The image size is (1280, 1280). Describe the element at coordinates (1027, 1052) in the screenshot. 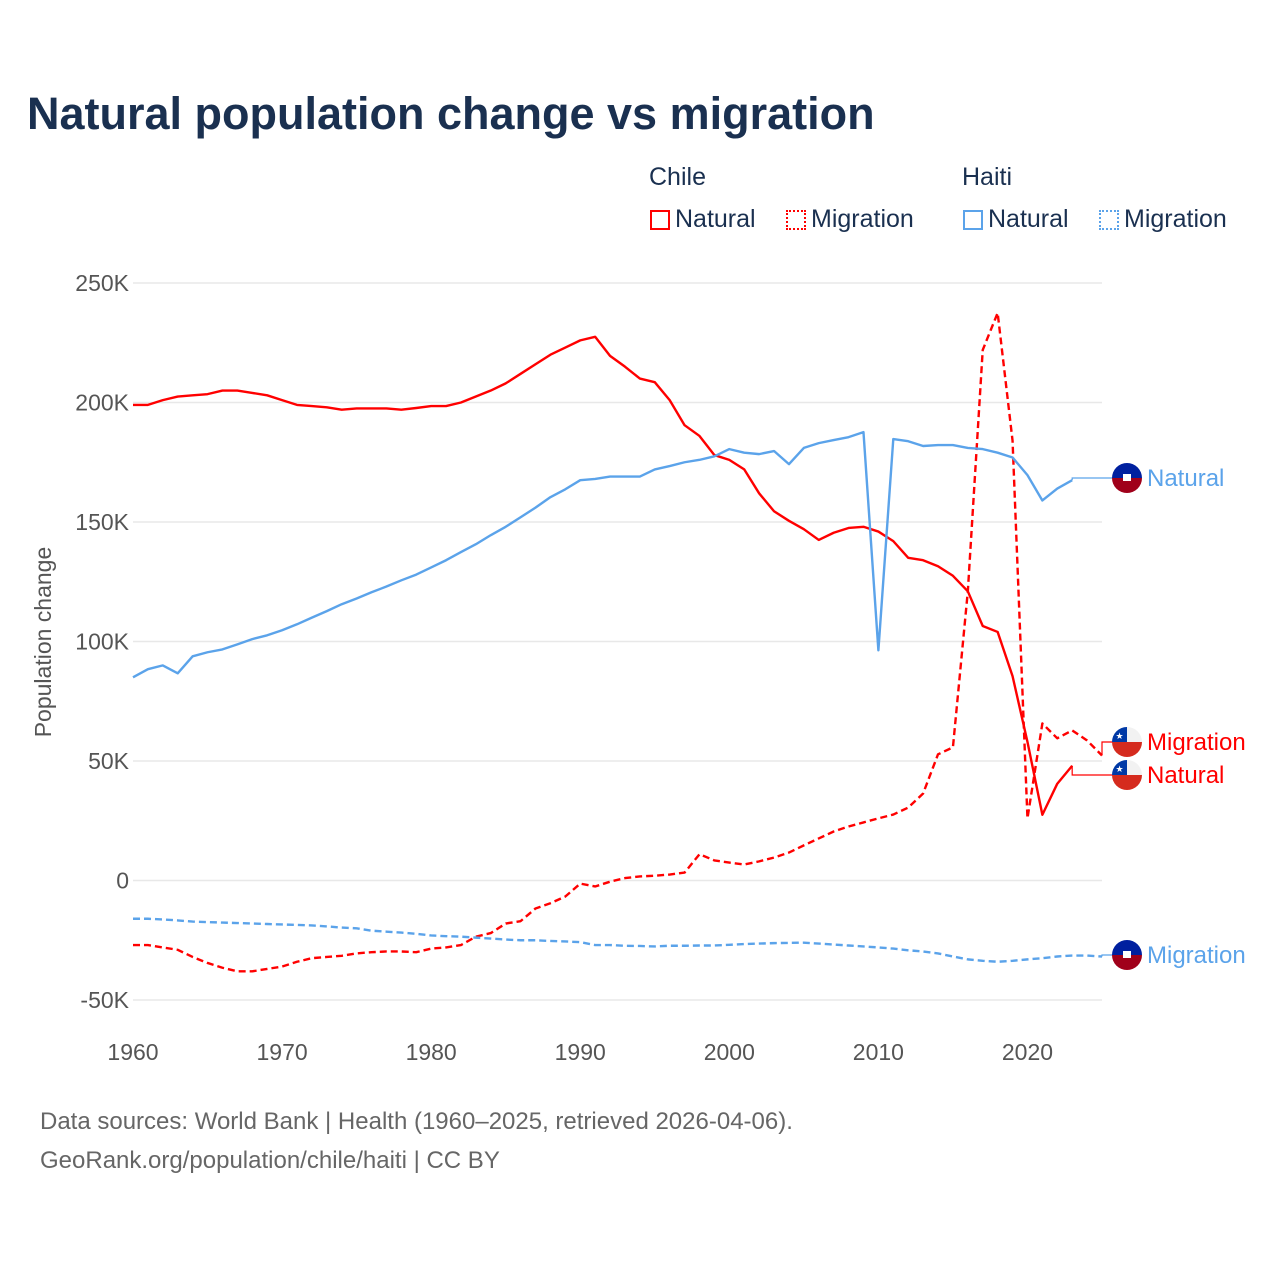

I see `x-tick-label: 2020` at that location.